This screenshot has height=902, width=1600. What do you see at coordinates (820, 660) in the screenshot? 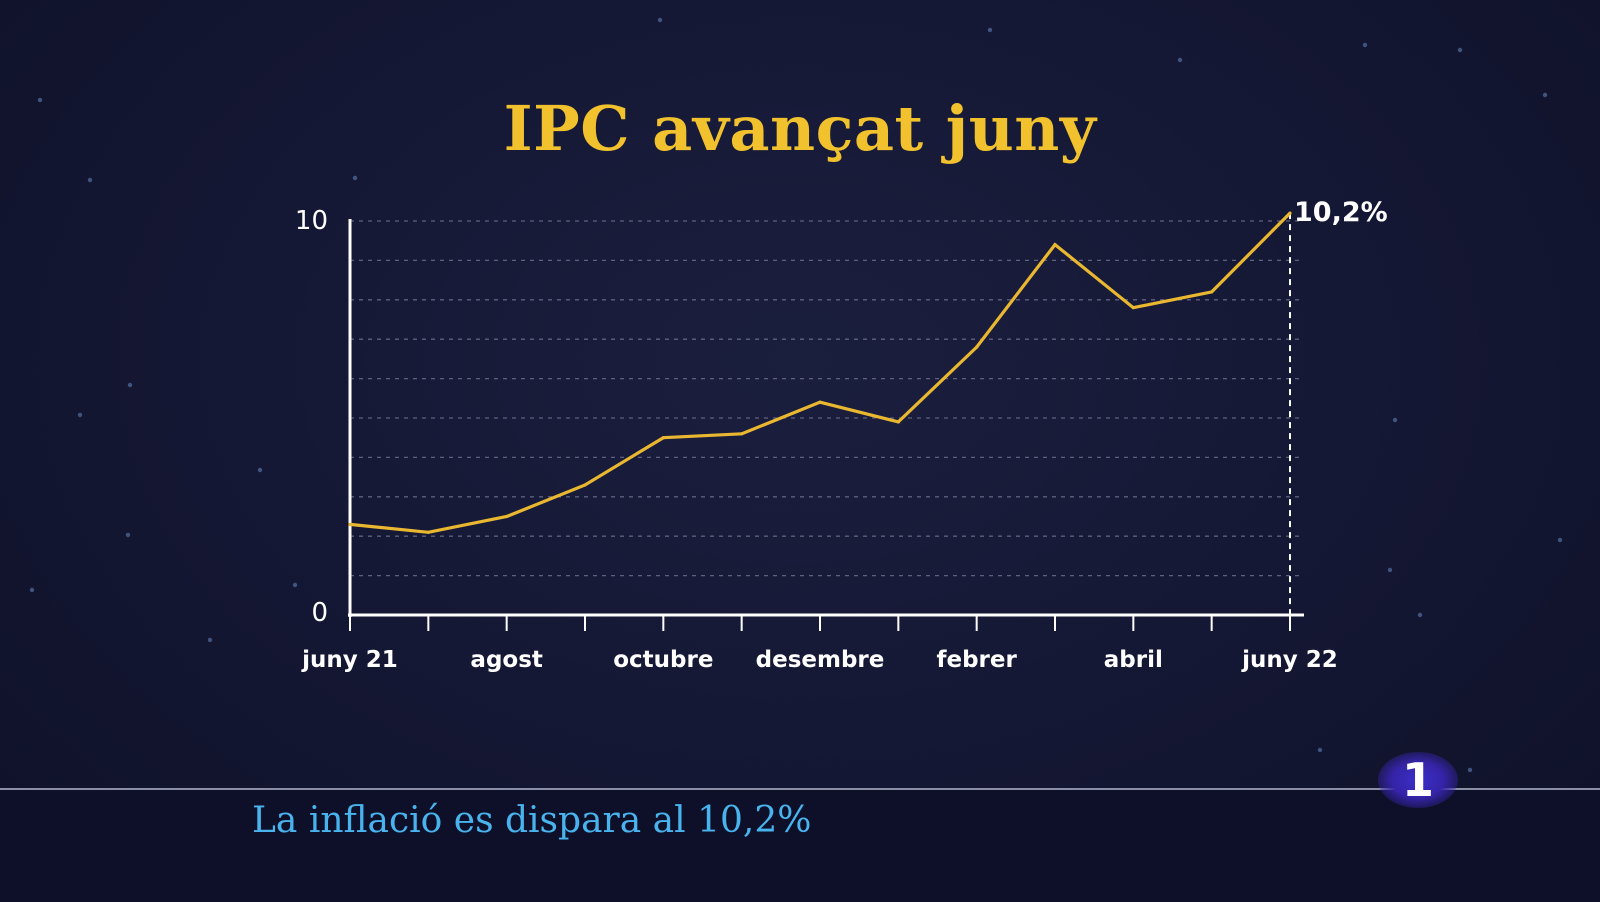
I see `x-tick-label: desembre` at bounding box center [820, 660].